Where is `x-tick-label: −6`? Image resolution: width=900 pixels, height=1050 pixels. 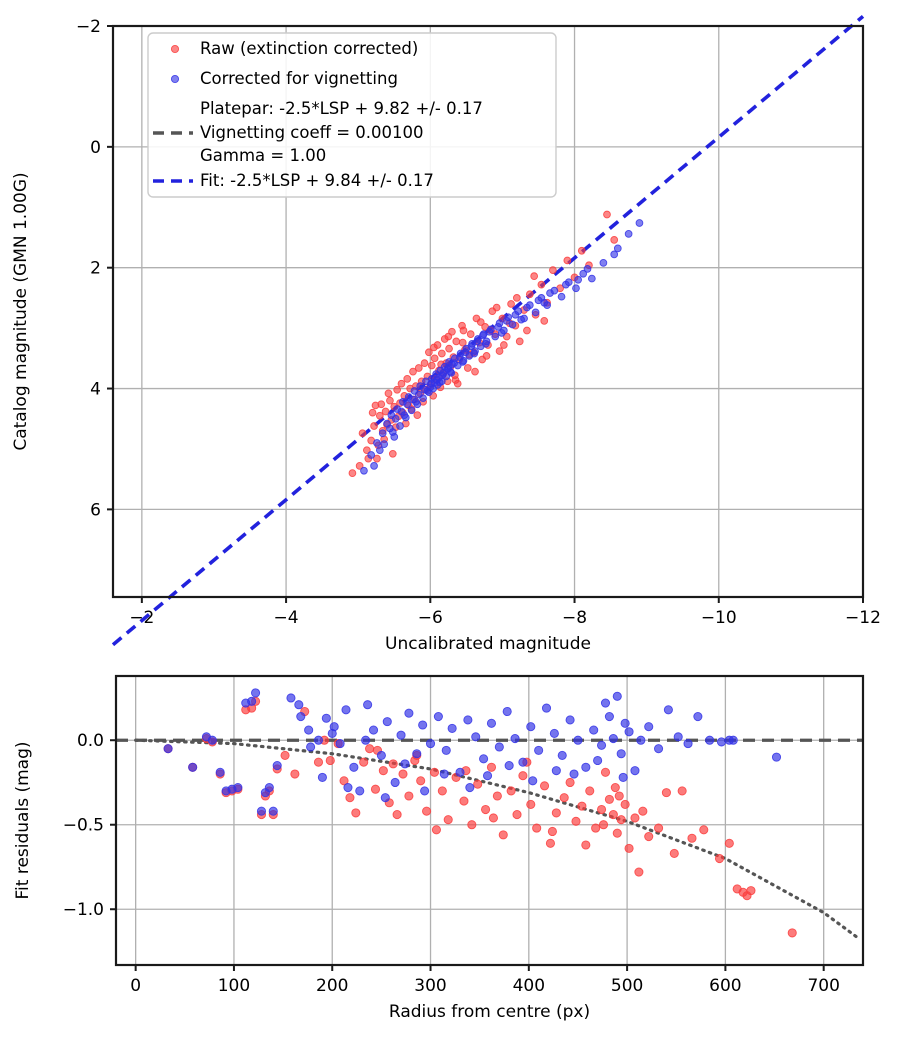 x-tick-label: −6 is located at coordinates (430, 618).